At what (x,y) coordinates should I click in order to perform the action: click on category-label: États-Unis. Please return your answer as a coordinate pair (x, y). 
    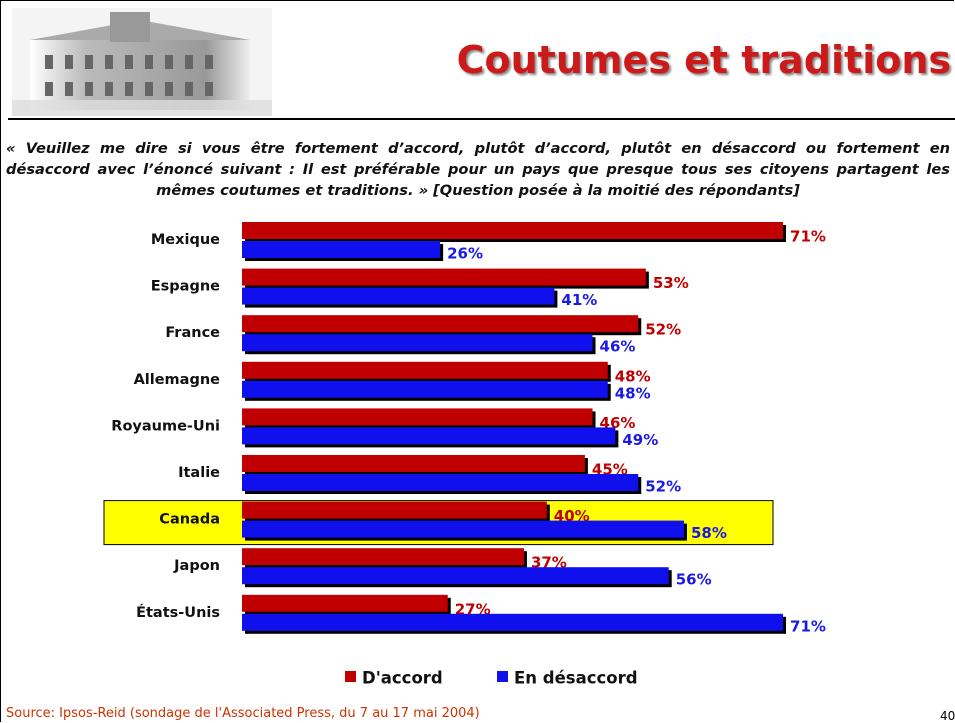
    Looking at the image, I should click on (178, 612).